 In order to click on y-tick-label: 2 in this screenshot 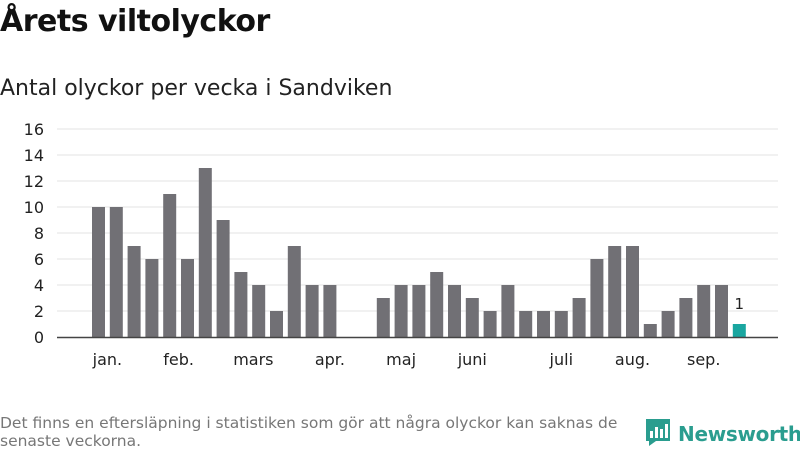, I will do `click(39, 311)`.